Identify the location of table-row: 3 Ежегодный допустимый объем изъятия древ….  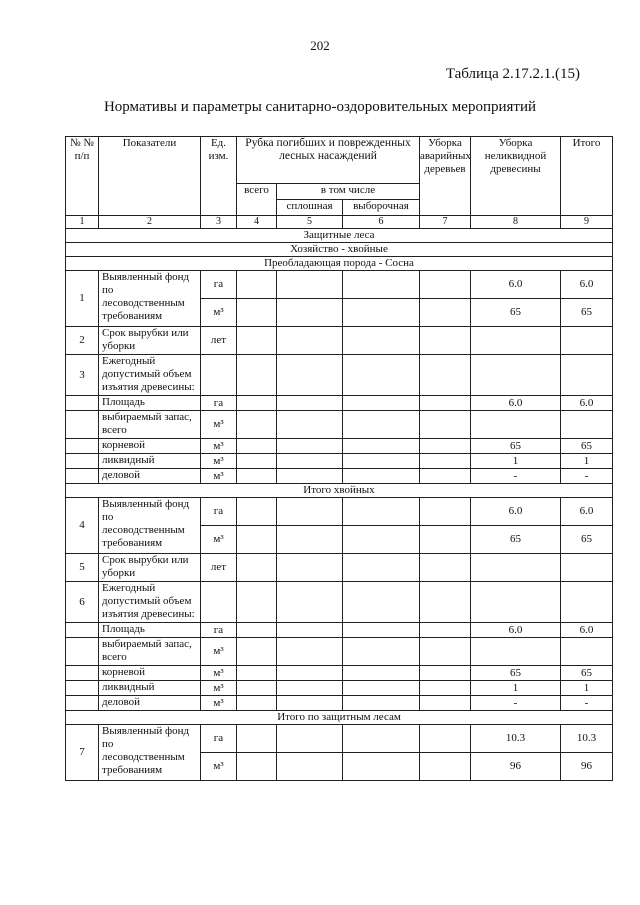
(339, 375).